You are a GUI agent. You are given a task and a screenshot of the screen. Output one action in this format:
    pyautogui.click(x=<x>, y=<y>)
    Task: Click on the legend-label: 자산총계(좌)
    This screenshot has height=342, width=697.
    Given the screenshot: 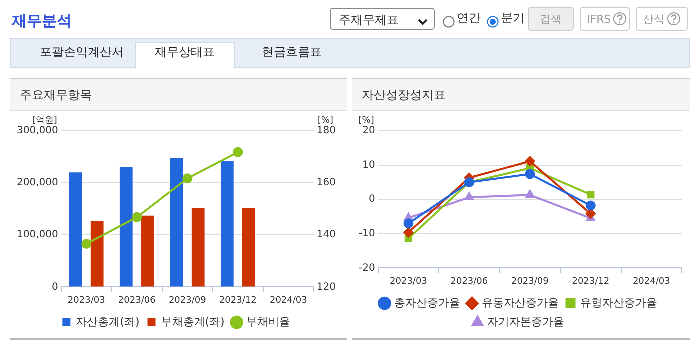 What is the action you would take?
    pyautogui.click(x=108, y=321)
    